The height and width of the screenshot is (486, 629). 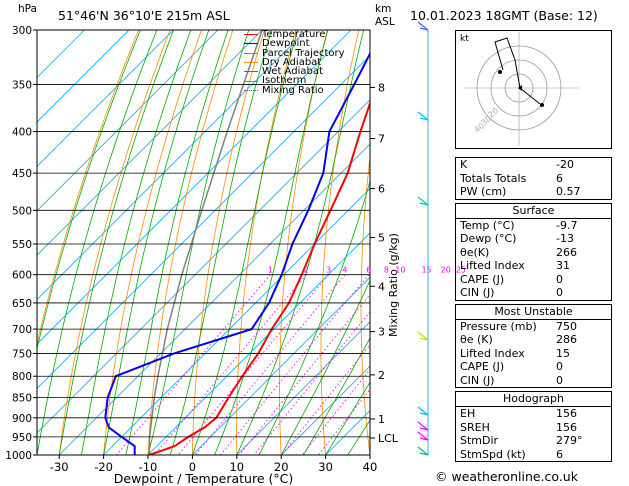 I want to click on km-tick-label: 2, so click(x=381, y=375).